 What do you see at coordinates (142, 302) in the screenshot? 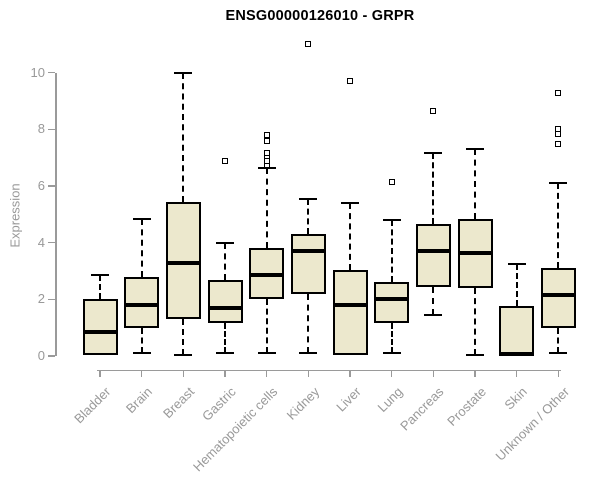
I see `box-brain` at bounding box center [142, 302].